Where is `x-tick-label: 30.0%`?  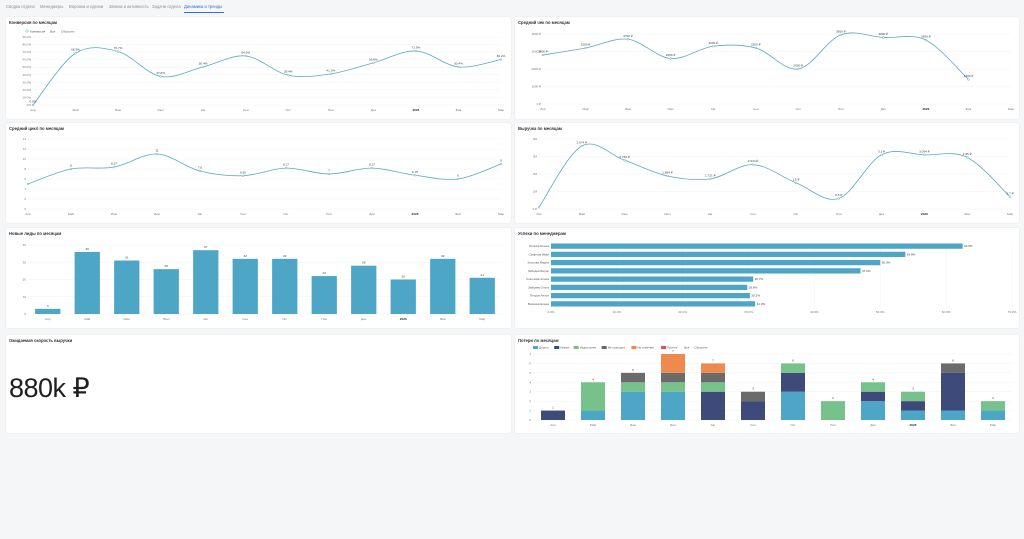
x-tick-label: 30.0% is located at coordinates (748, 312).